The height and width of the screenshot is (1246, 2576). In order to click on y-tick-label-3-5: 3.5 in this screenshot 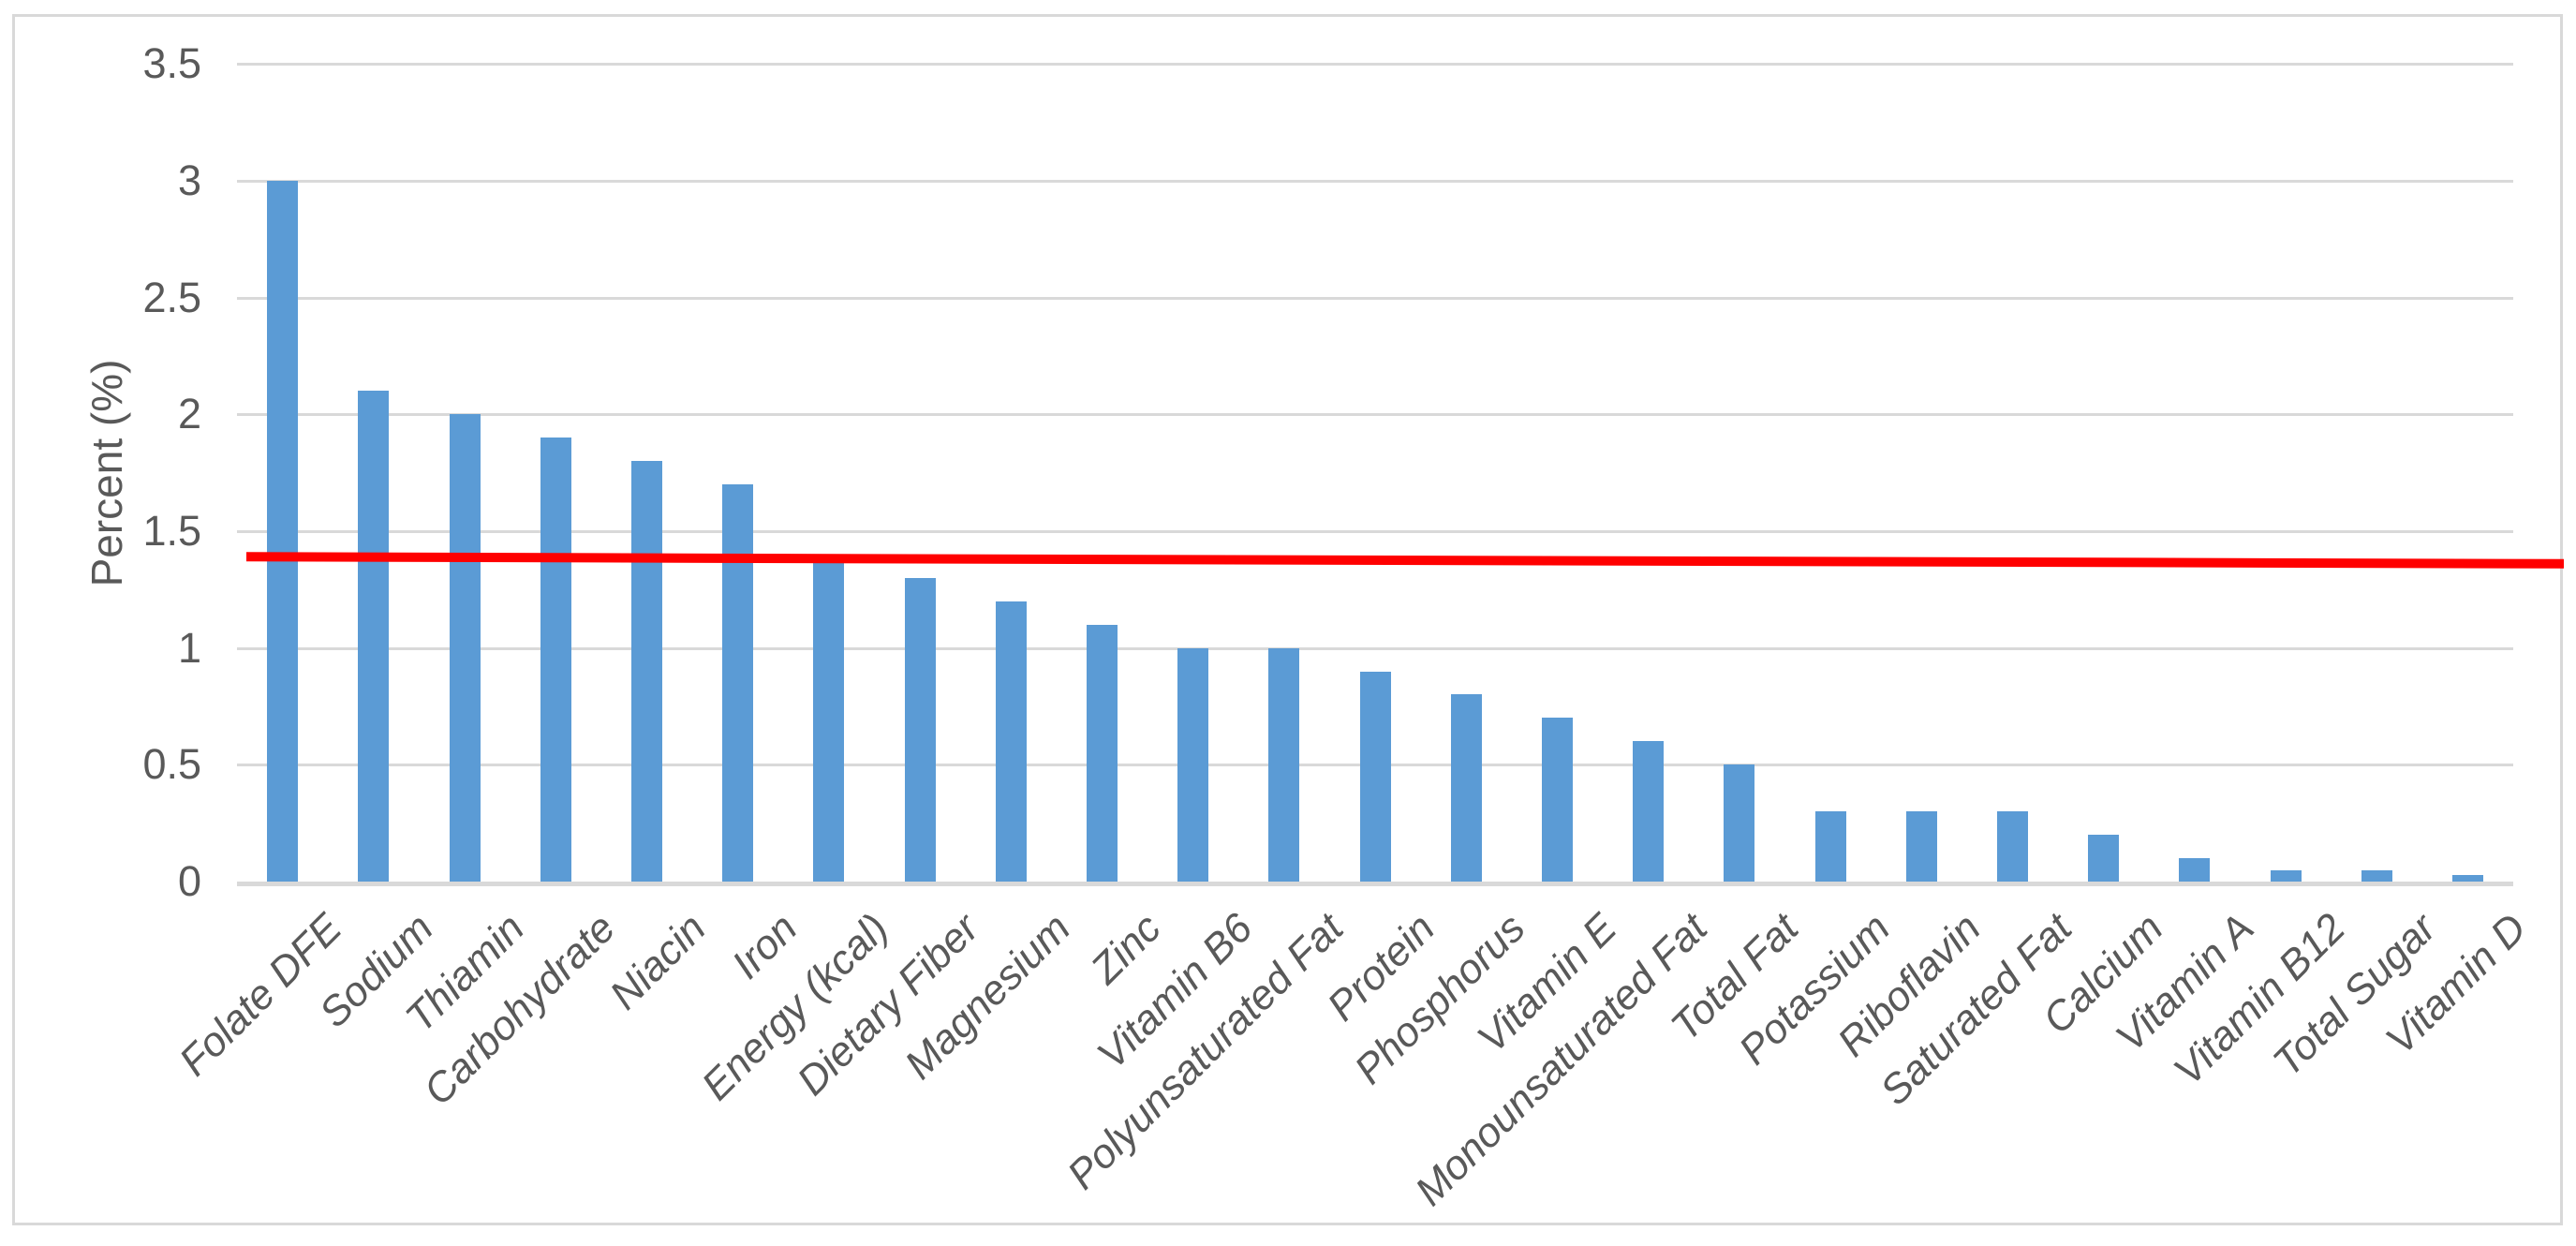, I will do `click(171, 63)`.